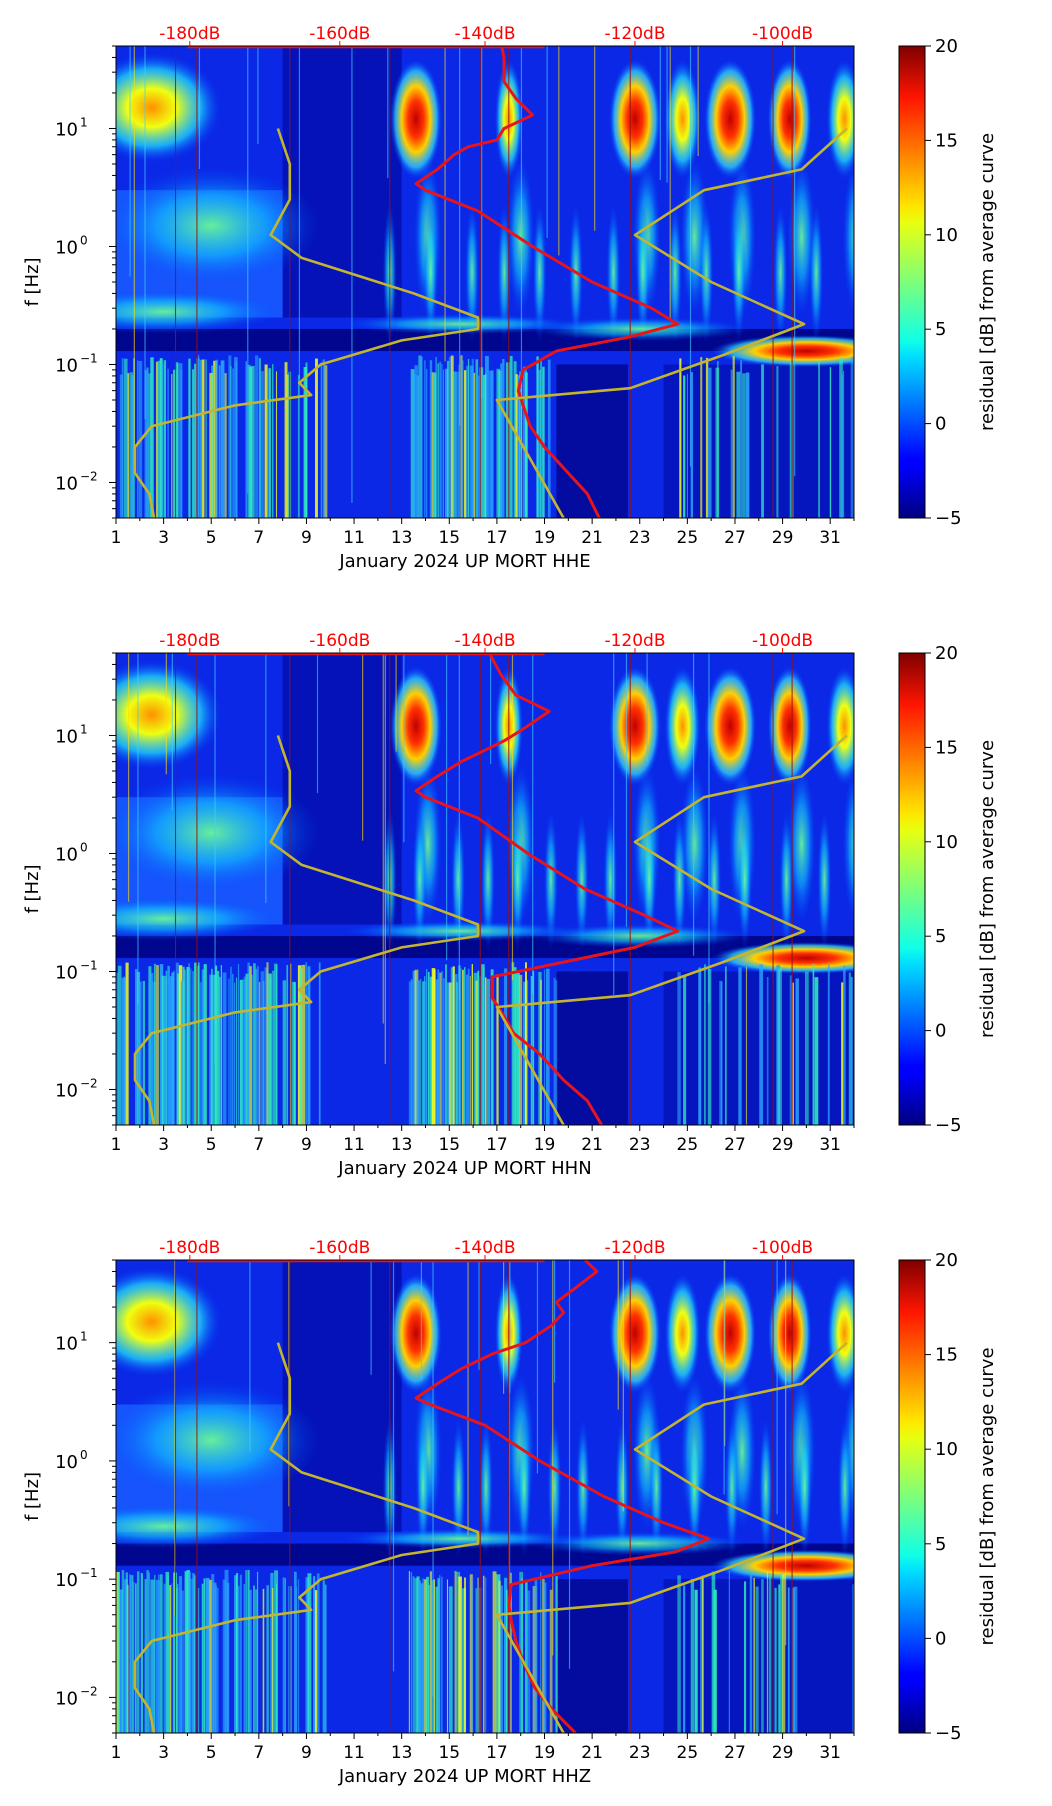 Image resolution: width=1052 pixels, height=1806 pixels. I want to click on colorbar-tick-label: 10, so click(946, 1449).